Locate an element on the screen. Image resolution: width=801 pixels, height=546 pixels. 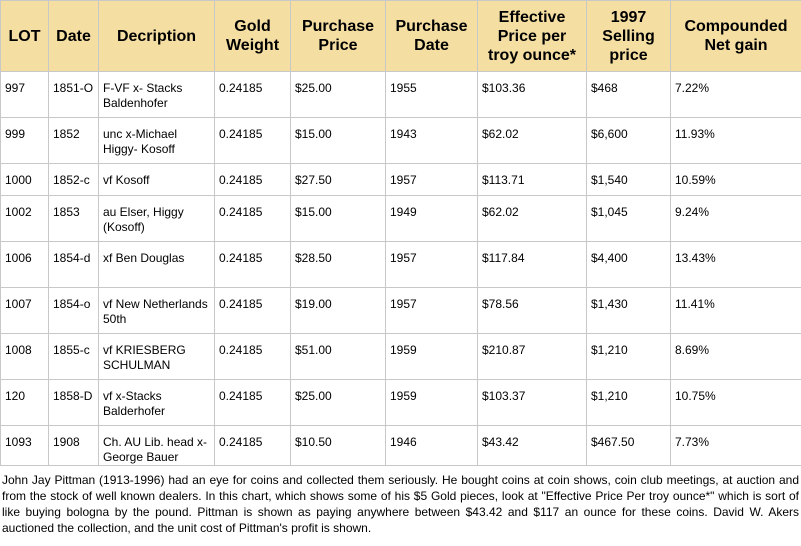
table-cell: 13.43% is located at coordinates (735, 264).